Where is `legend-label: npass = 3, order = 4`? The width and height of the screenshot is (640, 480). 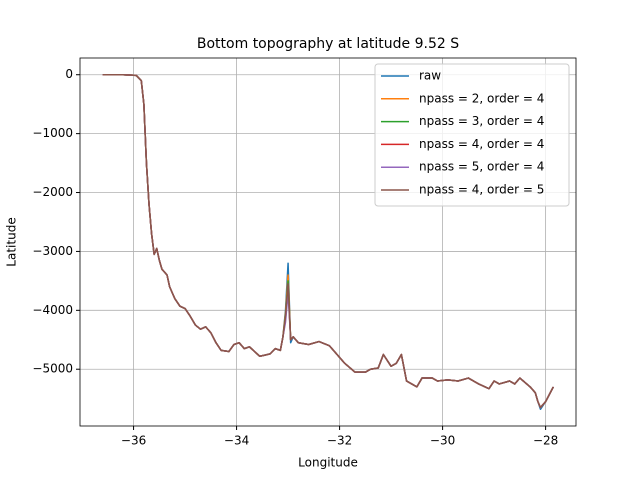 legend-label: npass = 3, order = 4 is located at coordinates (481, 121).